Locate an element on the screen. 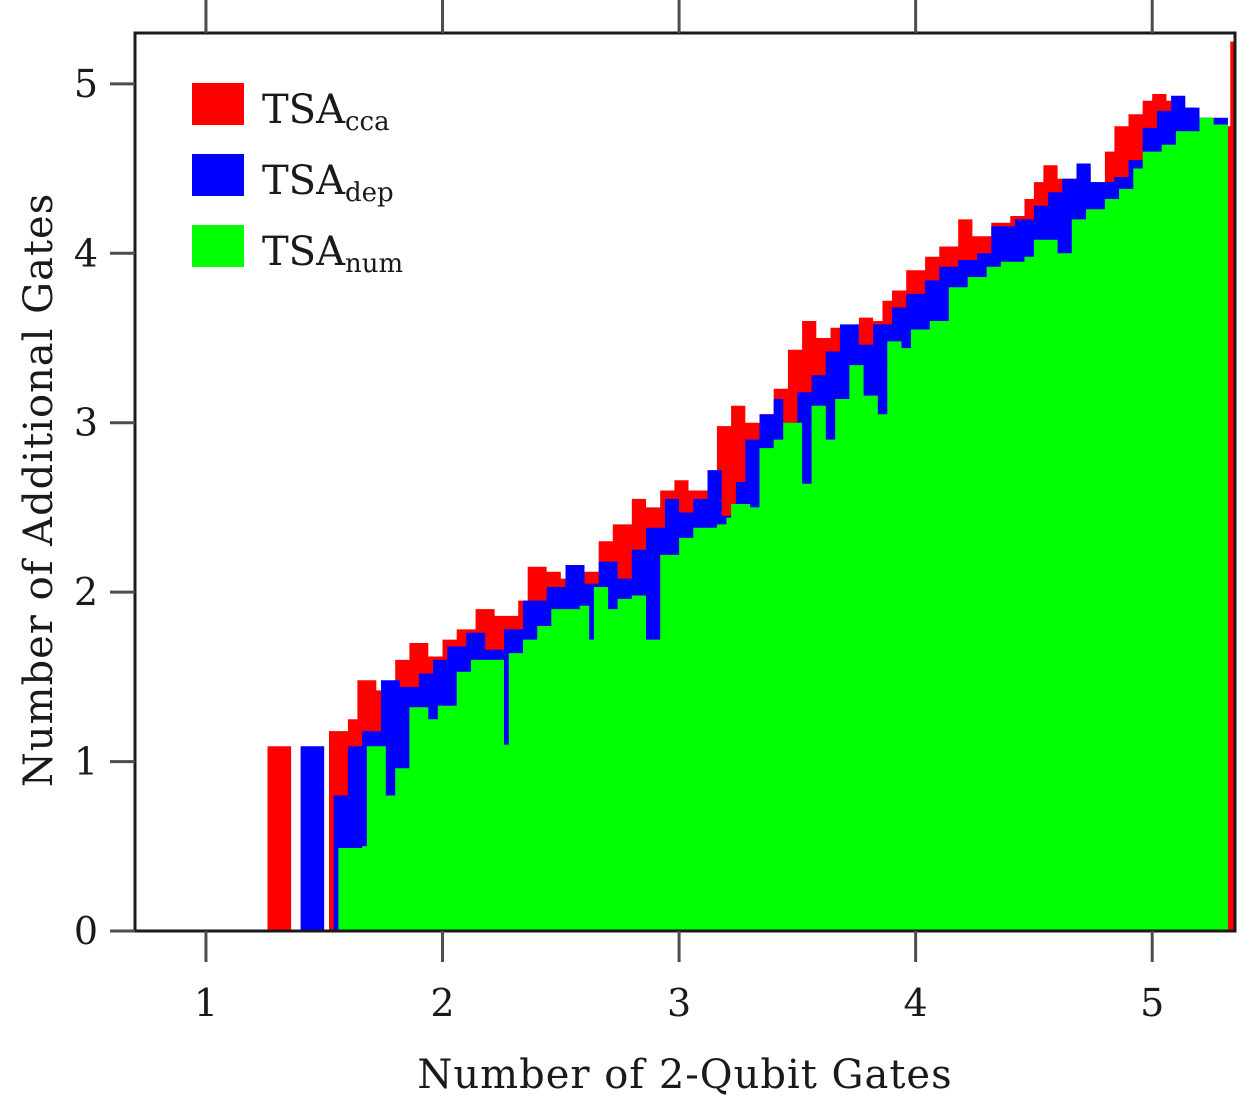  x-tick-label: 3 is located at coordinates (679, 1003).